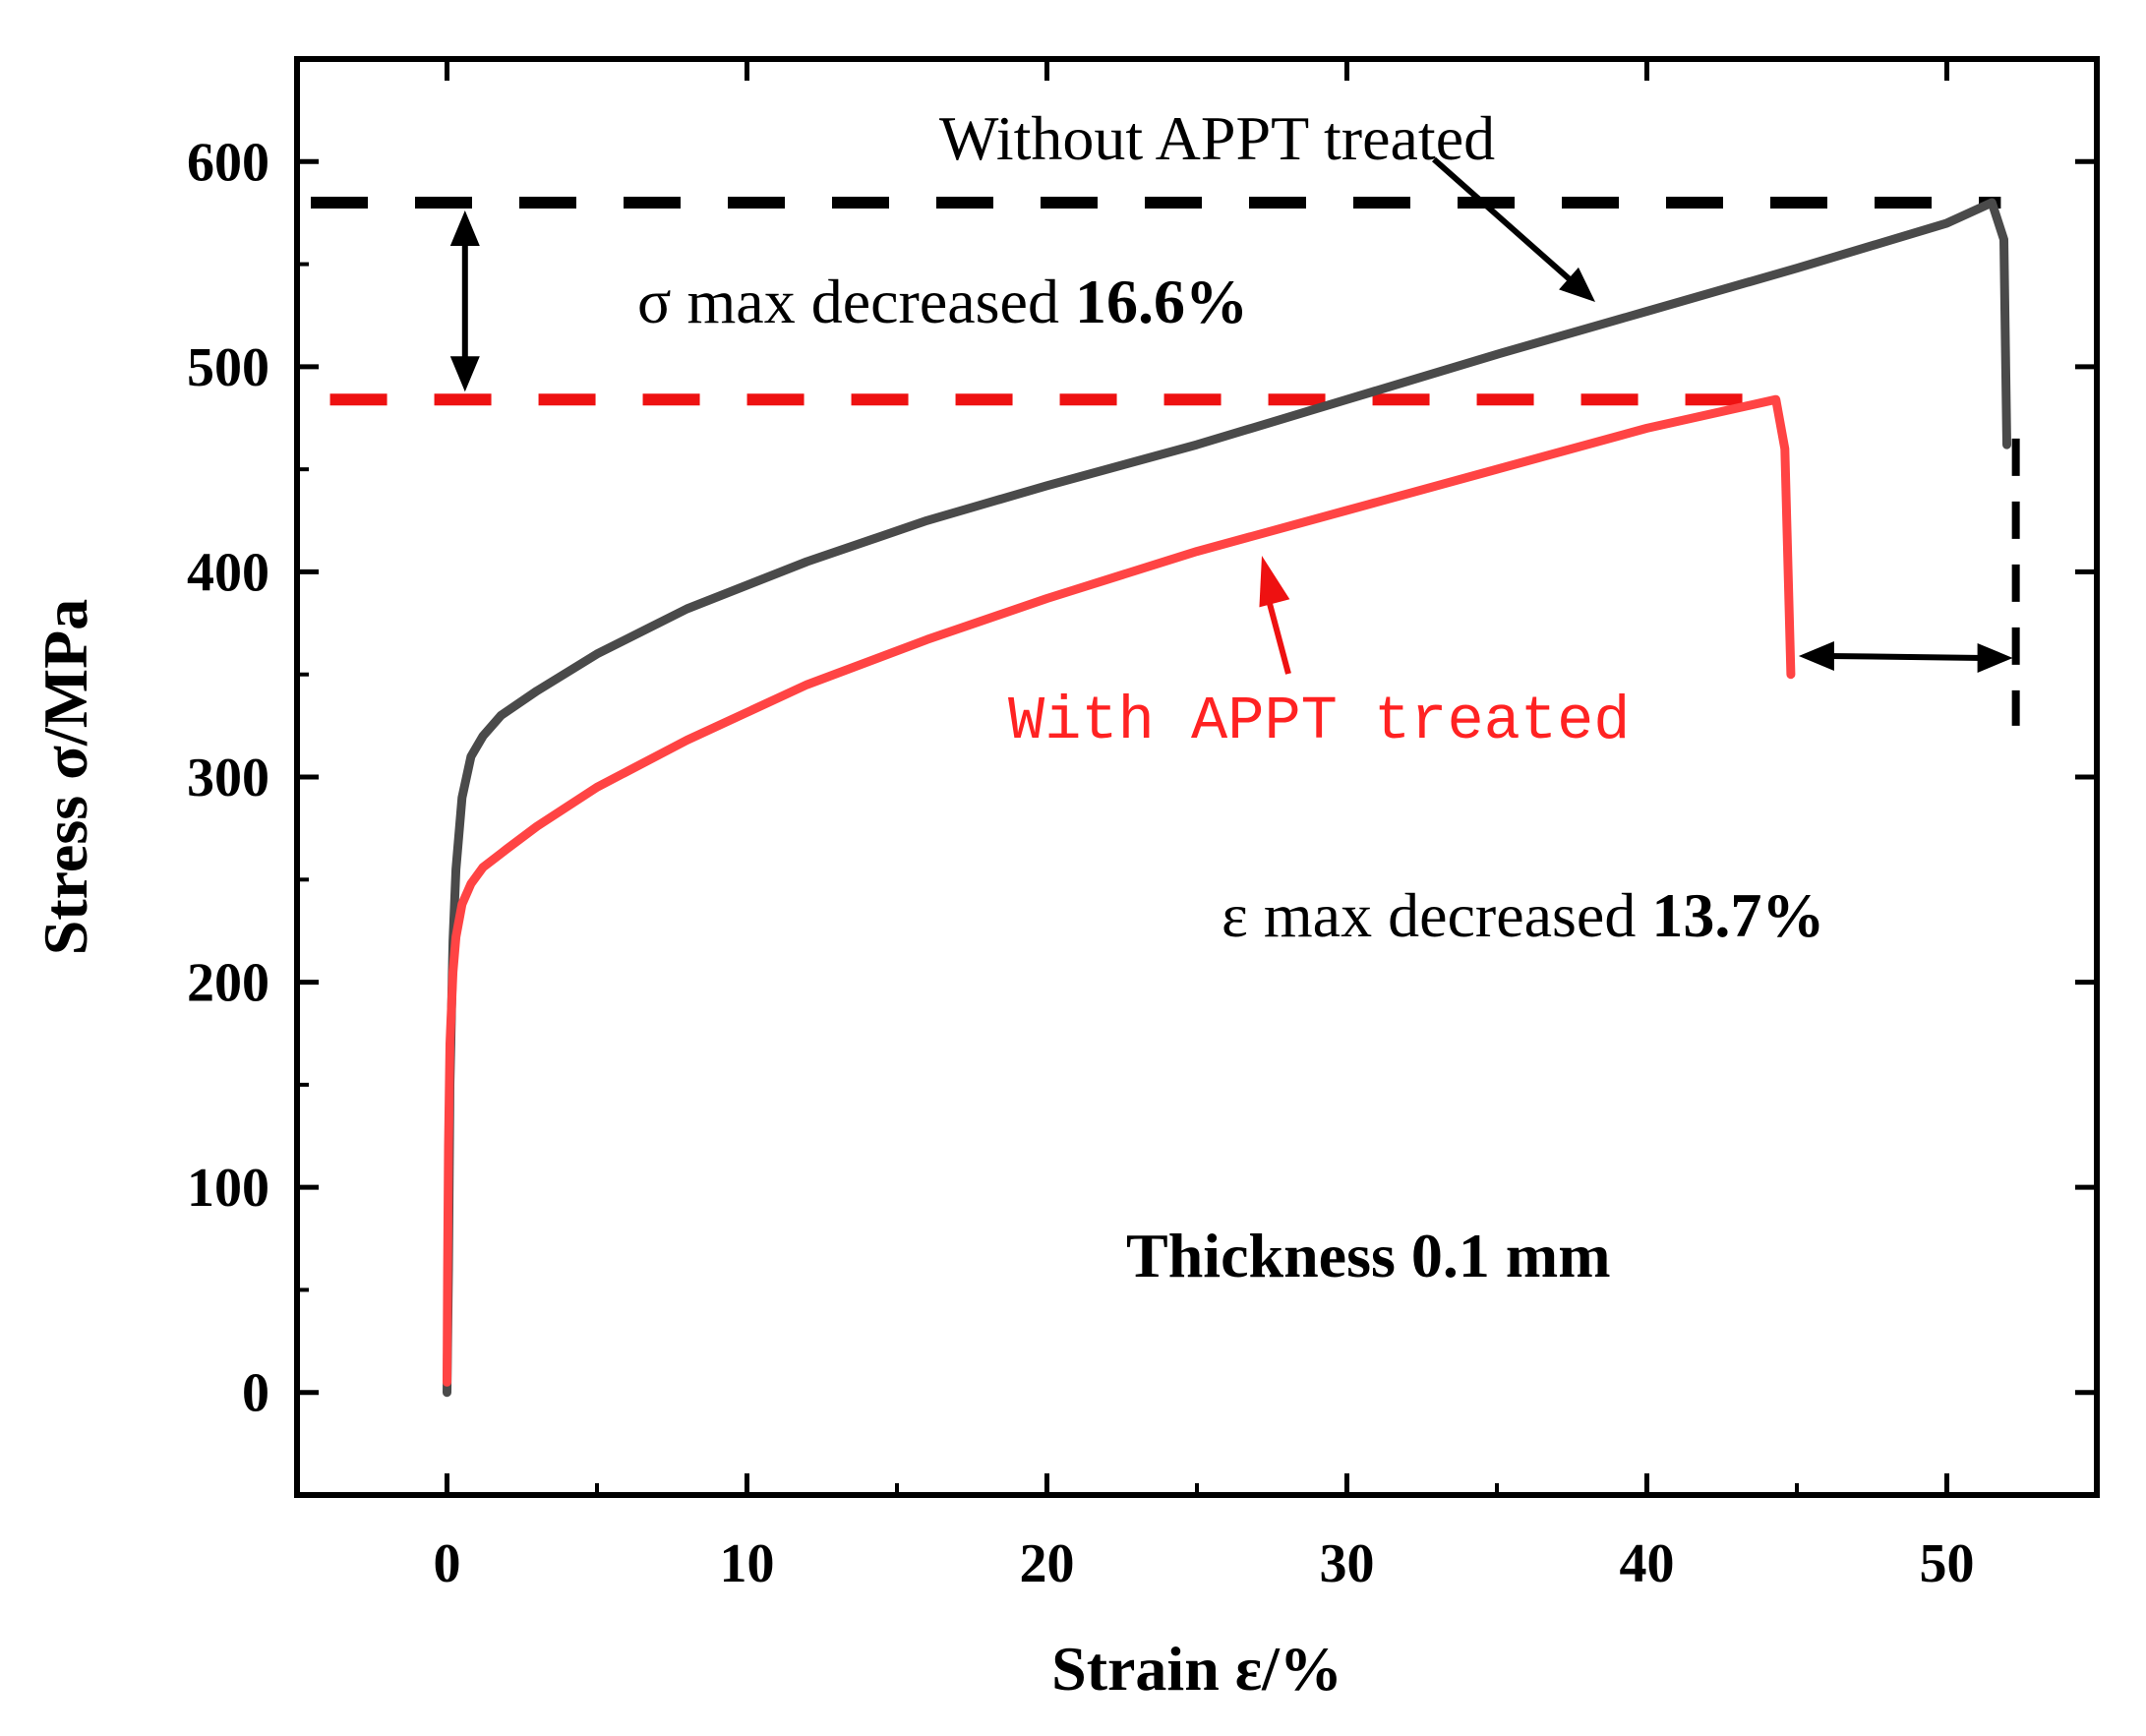  What do you see at coordinates (228, 572) in the screenshot?
I see `y-tick-label: 400` at bounding box center [228, 572].